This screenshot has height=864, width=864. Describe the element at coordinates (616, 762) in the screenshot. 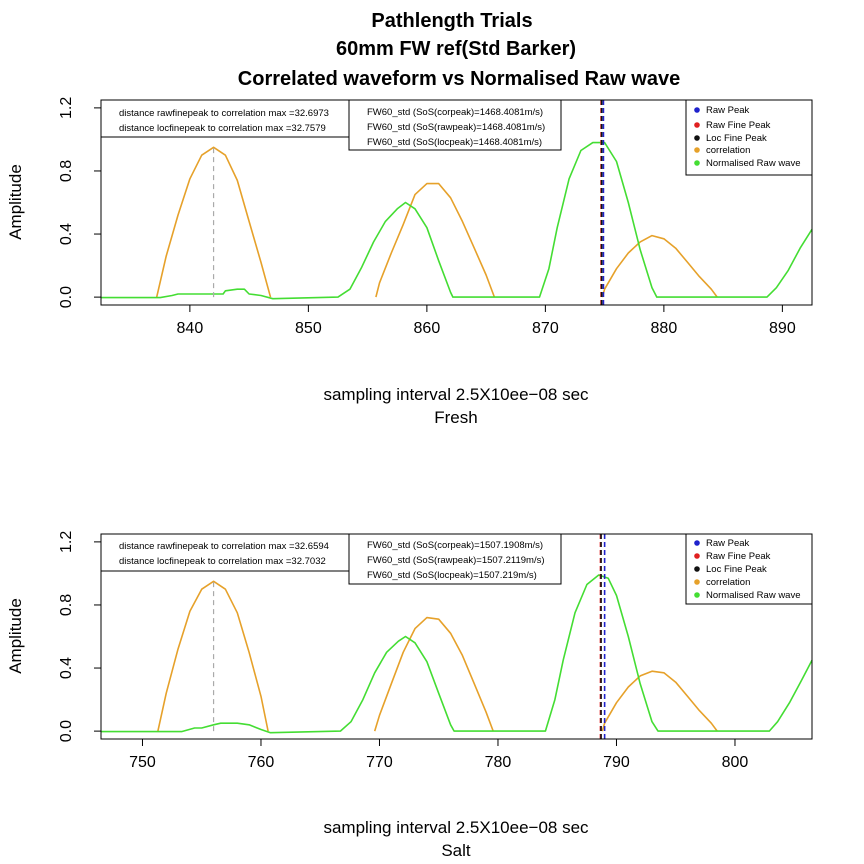

I see `x-tick-label: 790` at that location.